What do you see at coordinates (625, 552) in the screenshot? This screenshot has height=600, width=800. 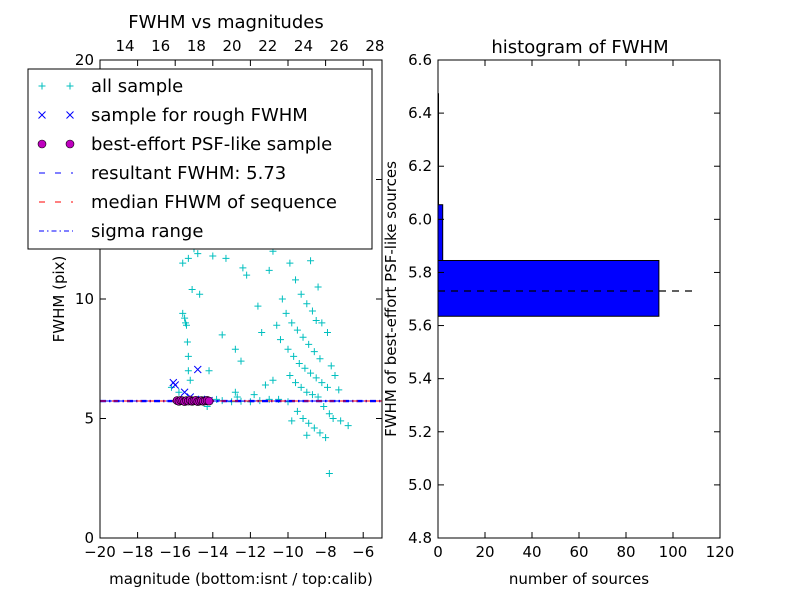 I see `histogram-x-tick-label: 80` at bounding box center [625, 552].